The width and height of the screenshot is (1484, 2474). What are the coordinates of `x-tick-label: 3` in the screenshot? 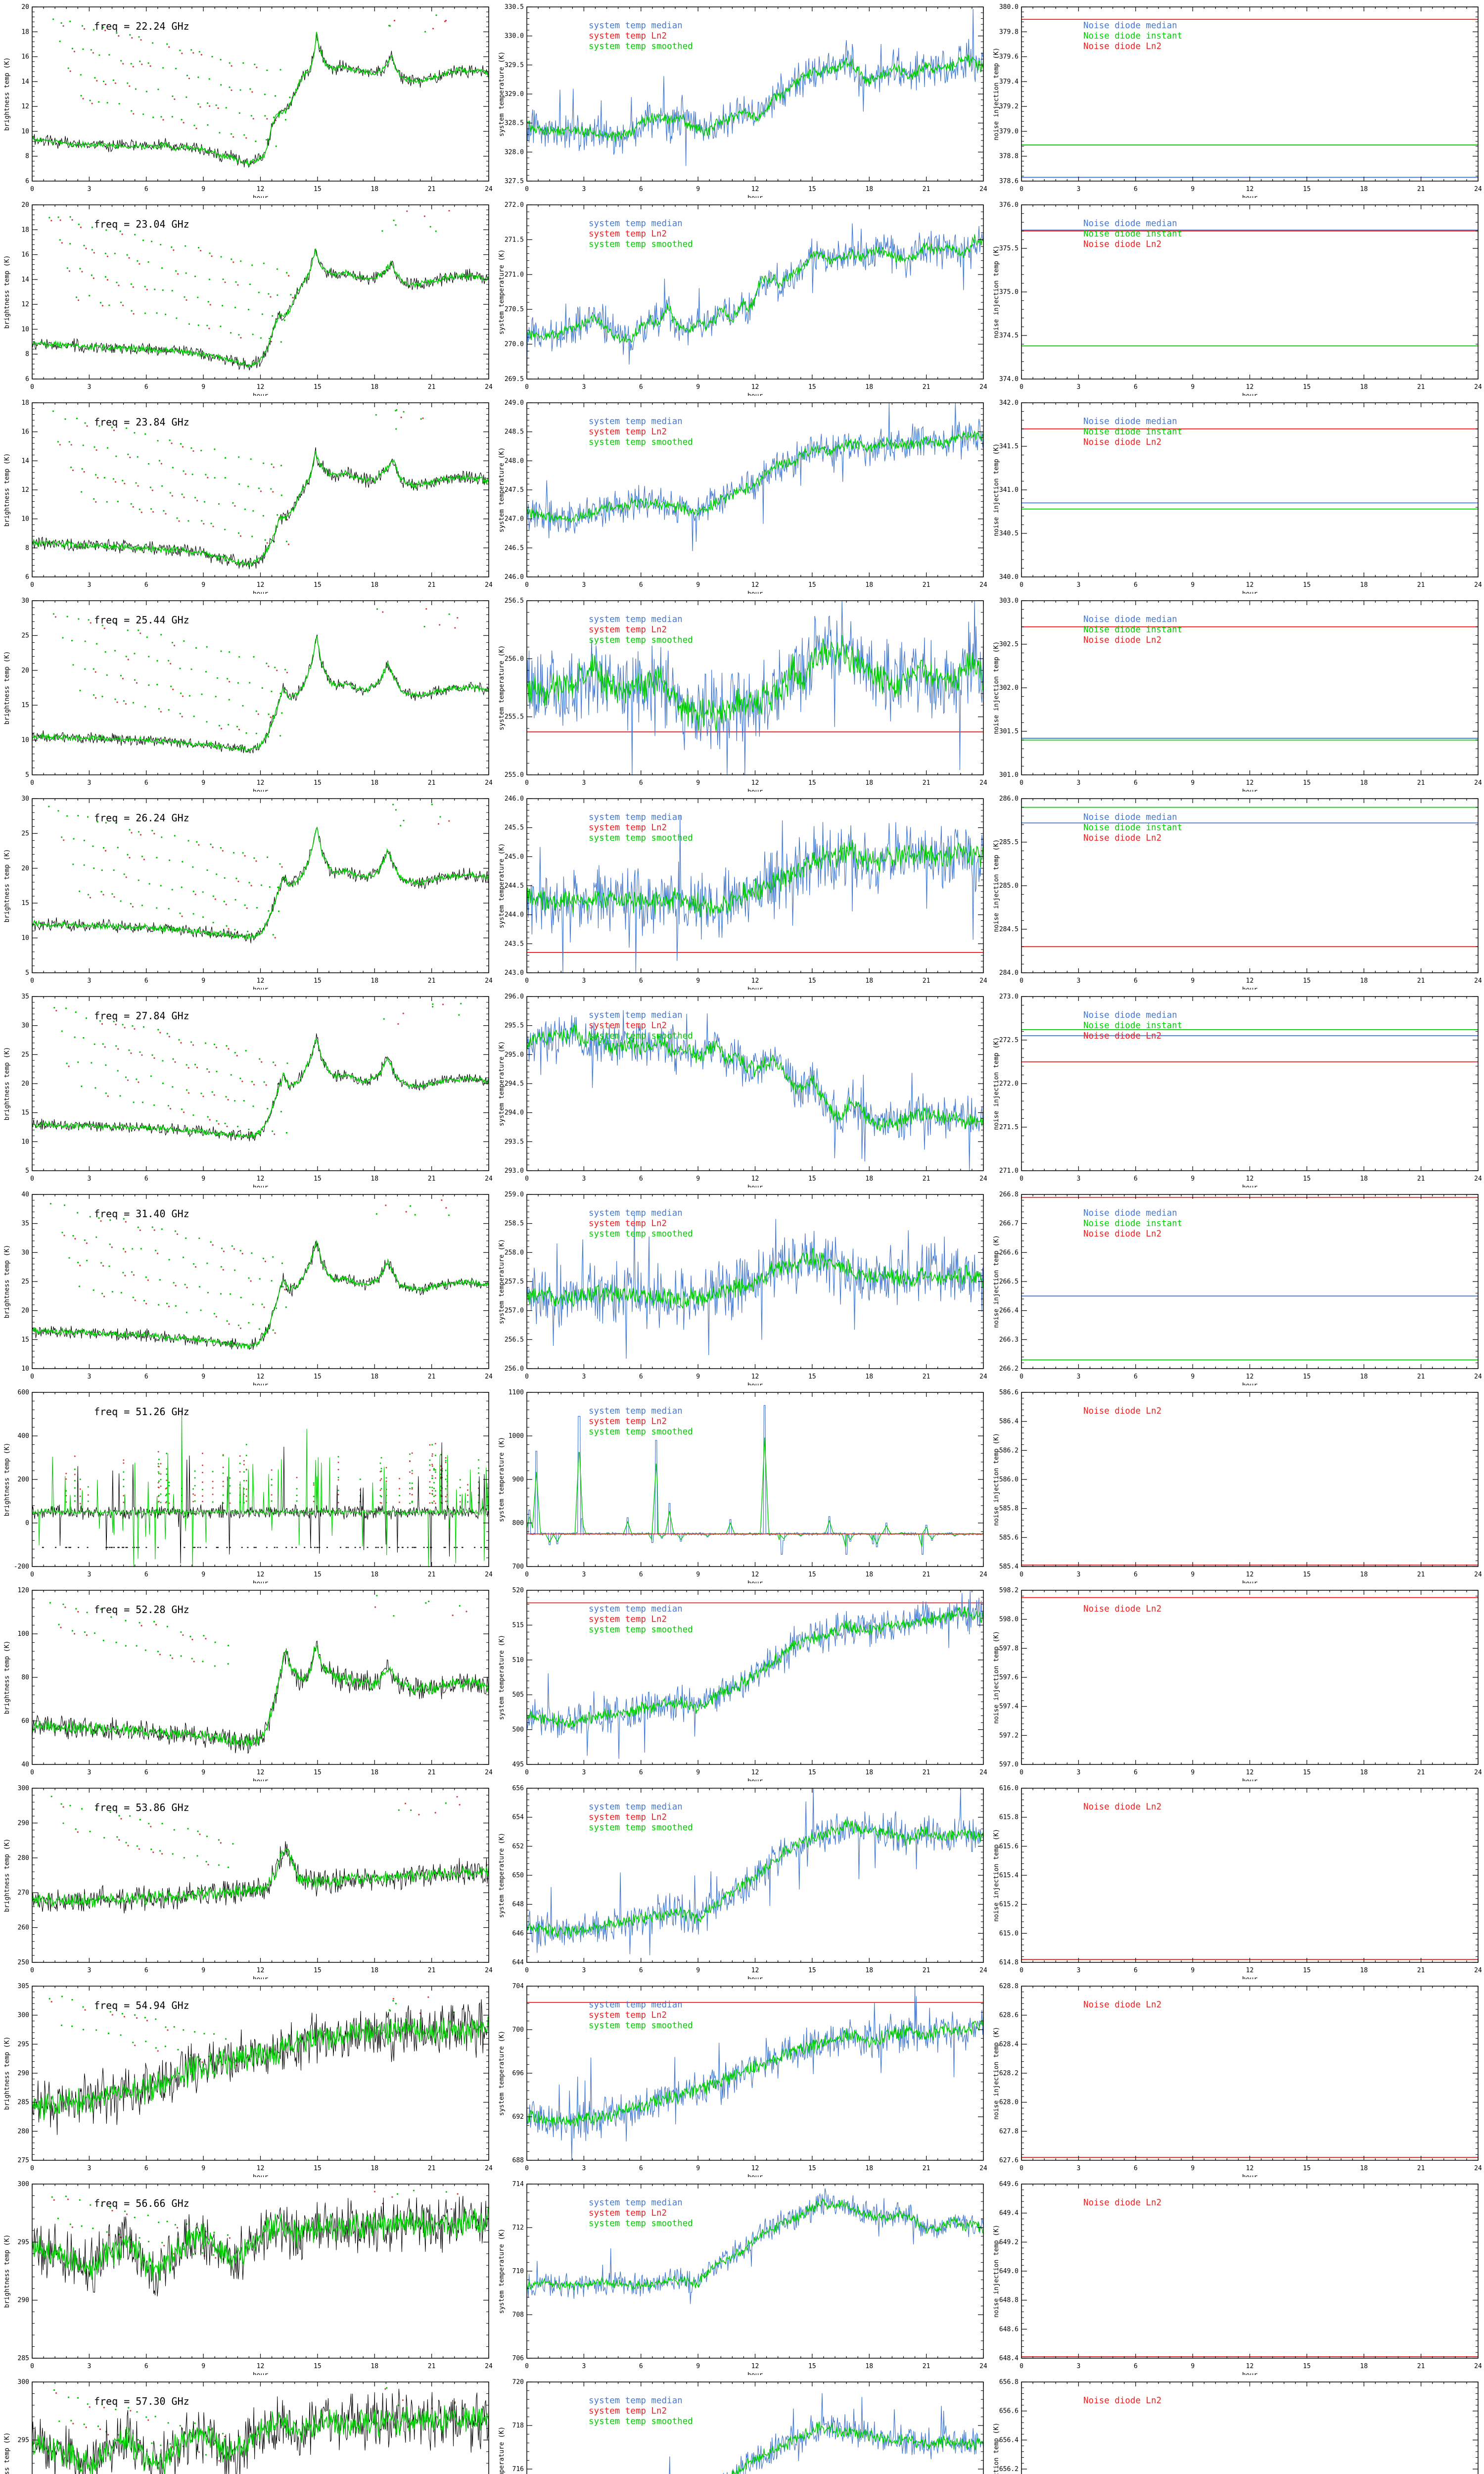 It's located at (89, 1179).